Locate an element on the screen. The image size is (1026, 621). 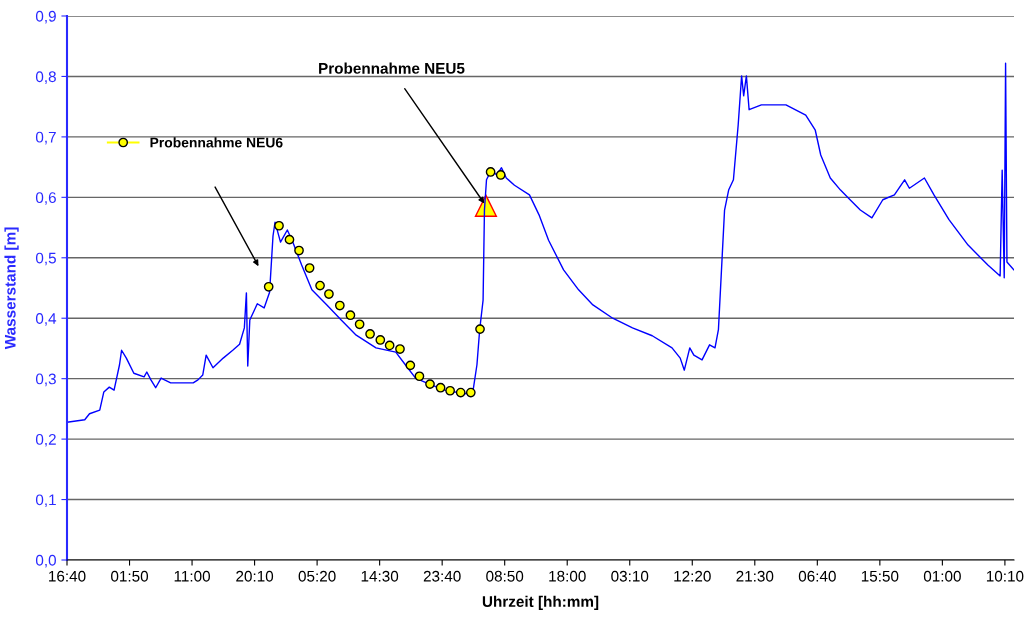
x-tick-label: 01:00 is located at coordinates (942, 576).